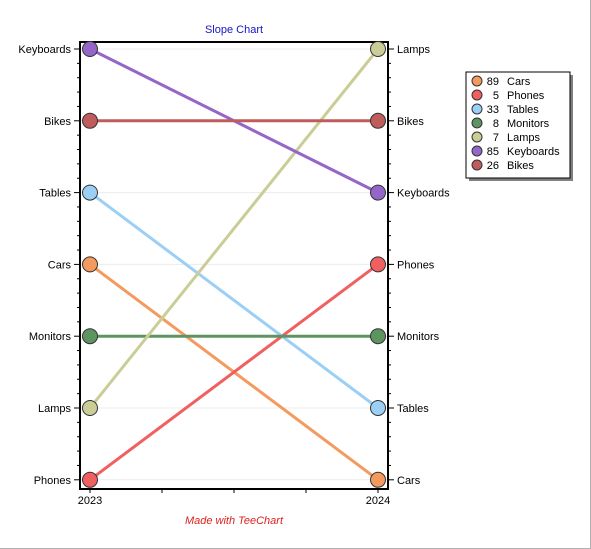  I want to click on legend-value: 7, so click(496, 138).